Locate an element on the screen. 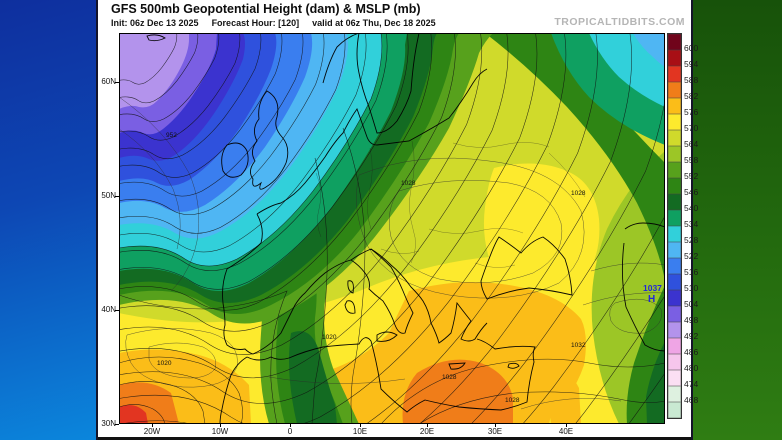 This screenshot has width=782, height=440. colorbar-label: 552 is located at coordinates (691, 176).